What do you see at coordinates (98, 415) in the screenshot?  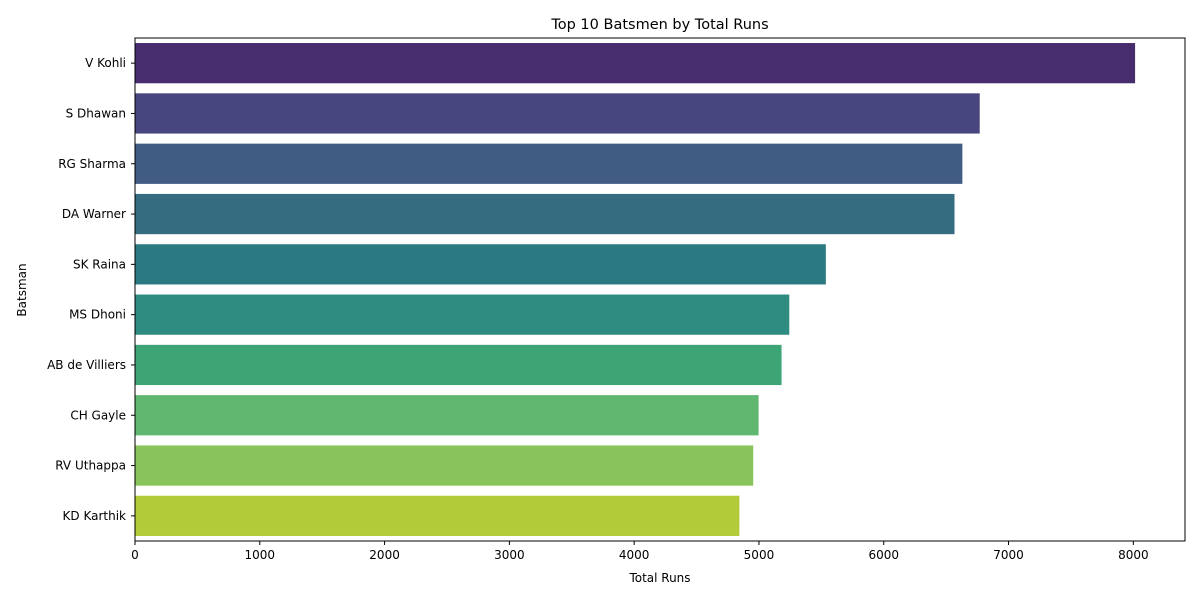 I see `y-tick-label: CH Gayle` at bounding box center [98, 415].